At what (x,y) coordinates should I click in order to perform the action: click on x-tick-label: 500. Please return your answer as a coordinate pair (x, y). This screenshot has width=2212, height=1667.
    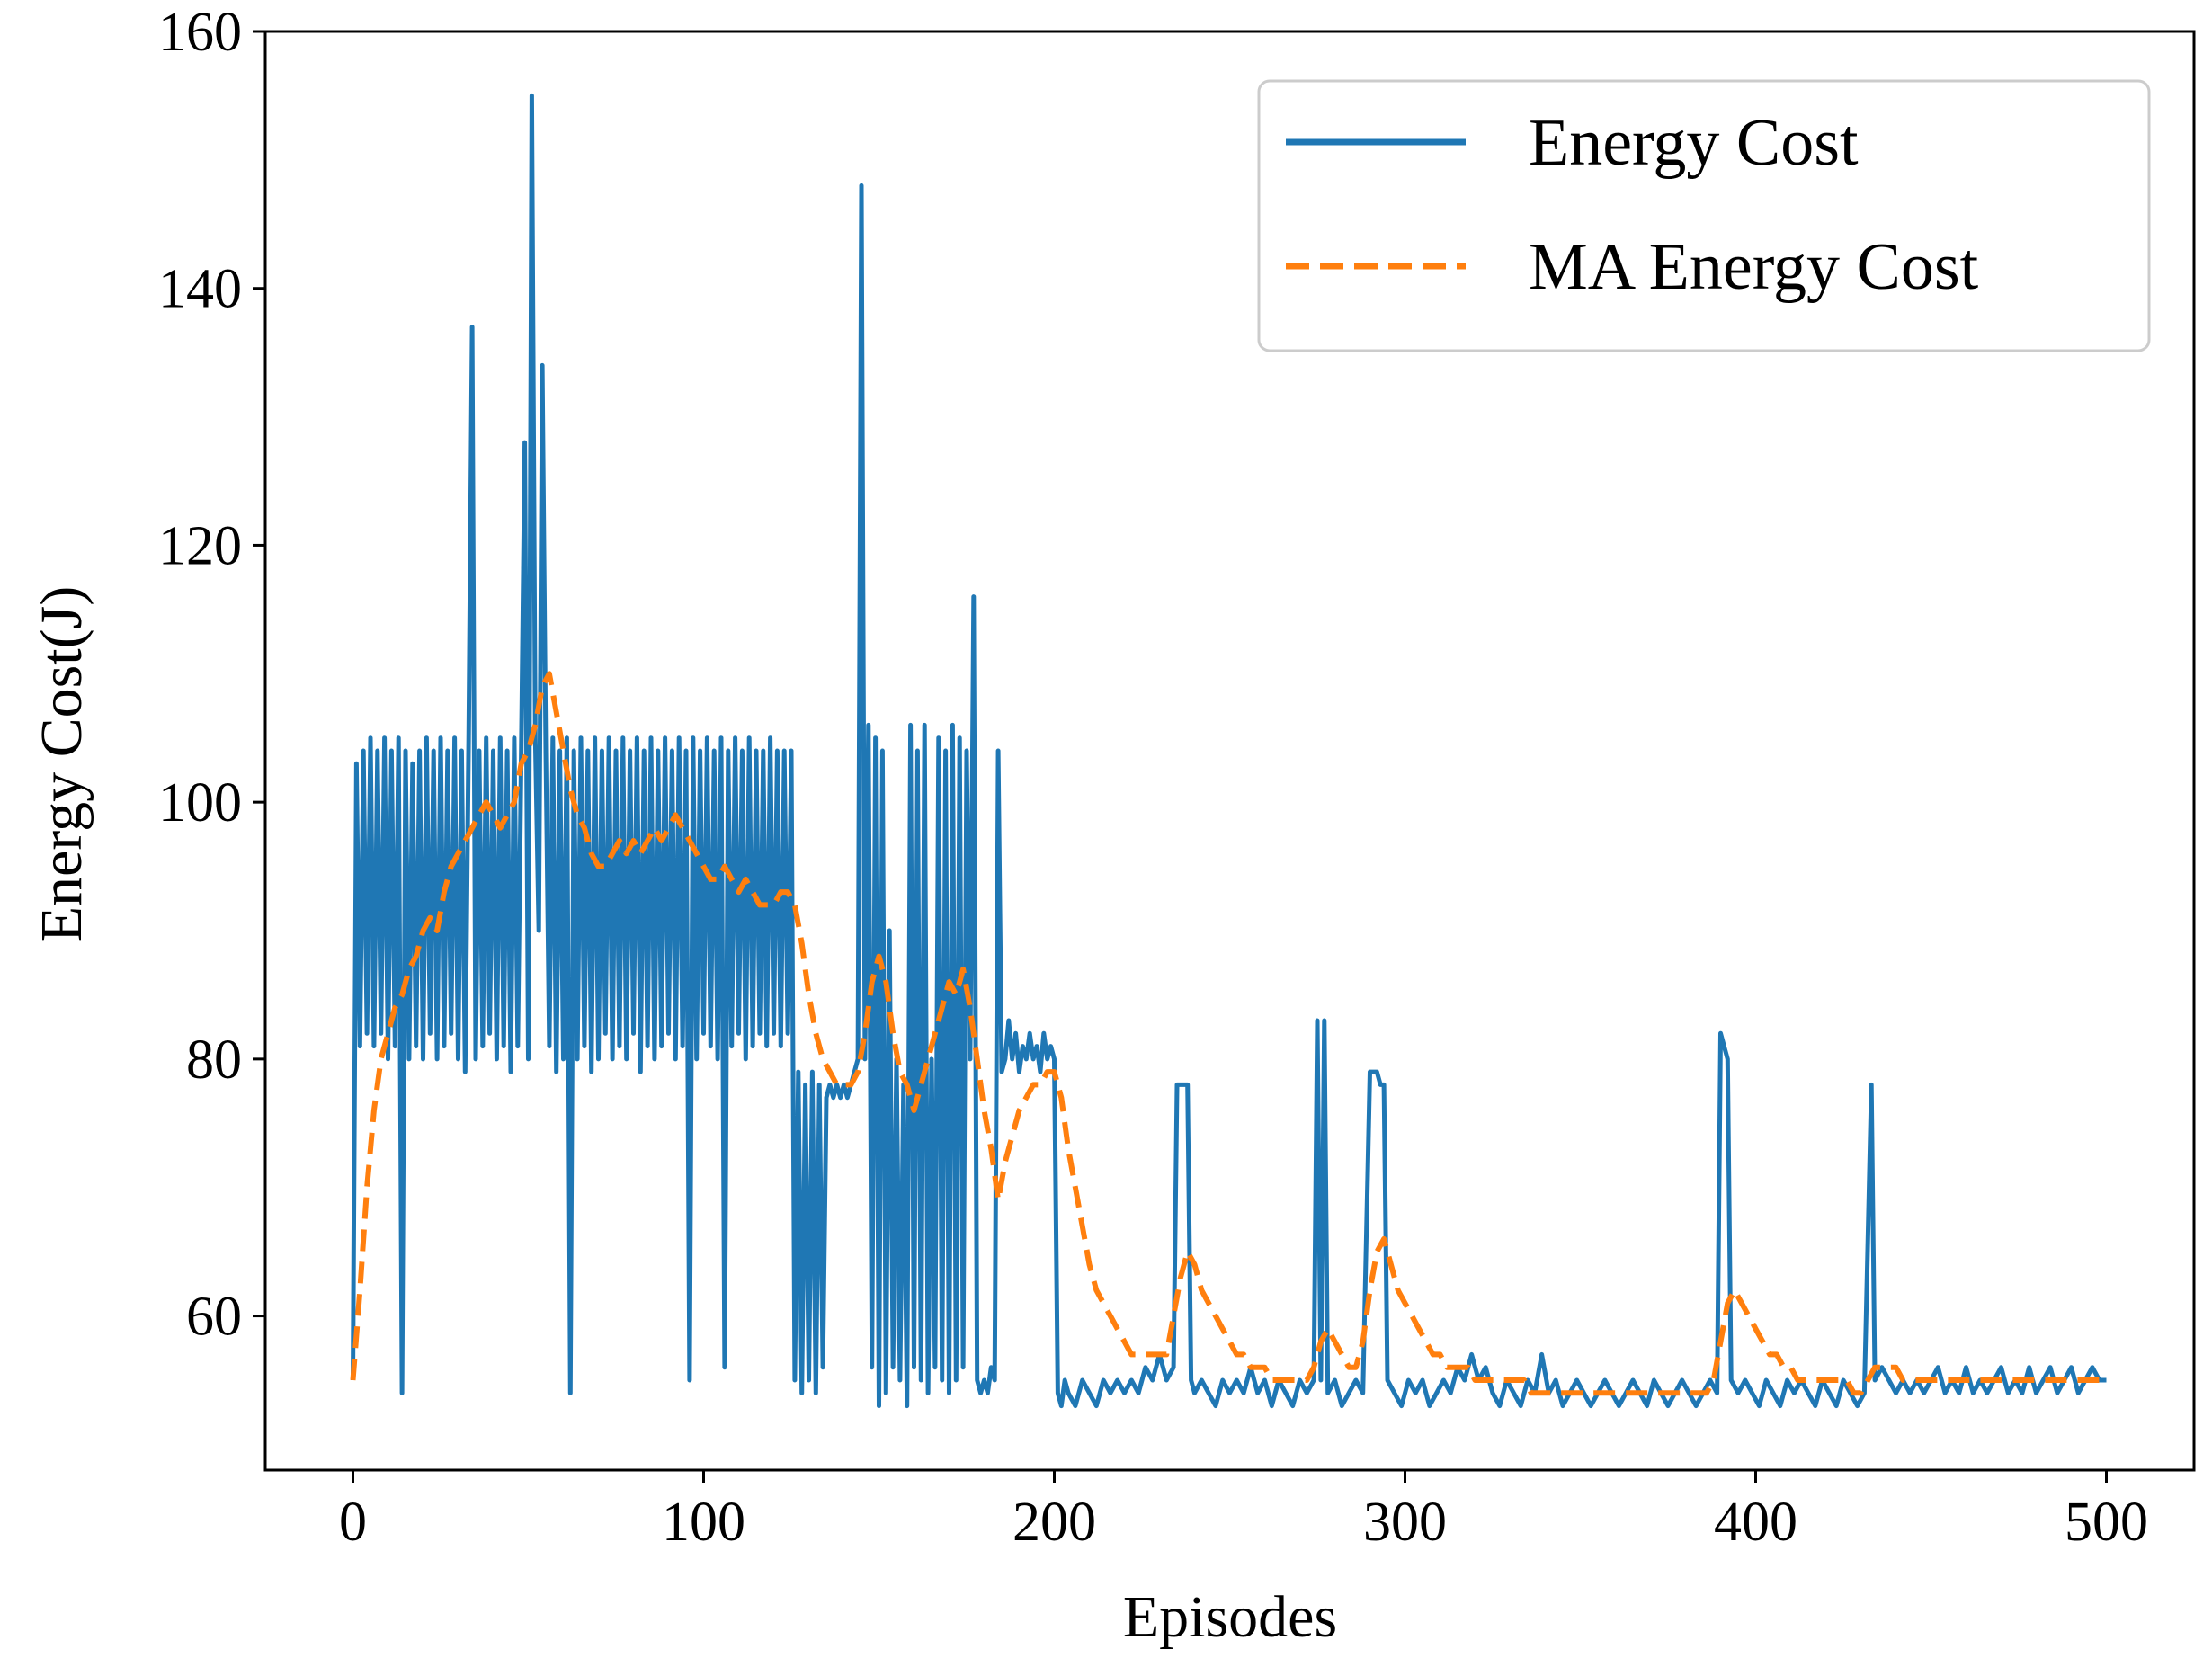
    Looking at the image, I should click on (2106, 1522).